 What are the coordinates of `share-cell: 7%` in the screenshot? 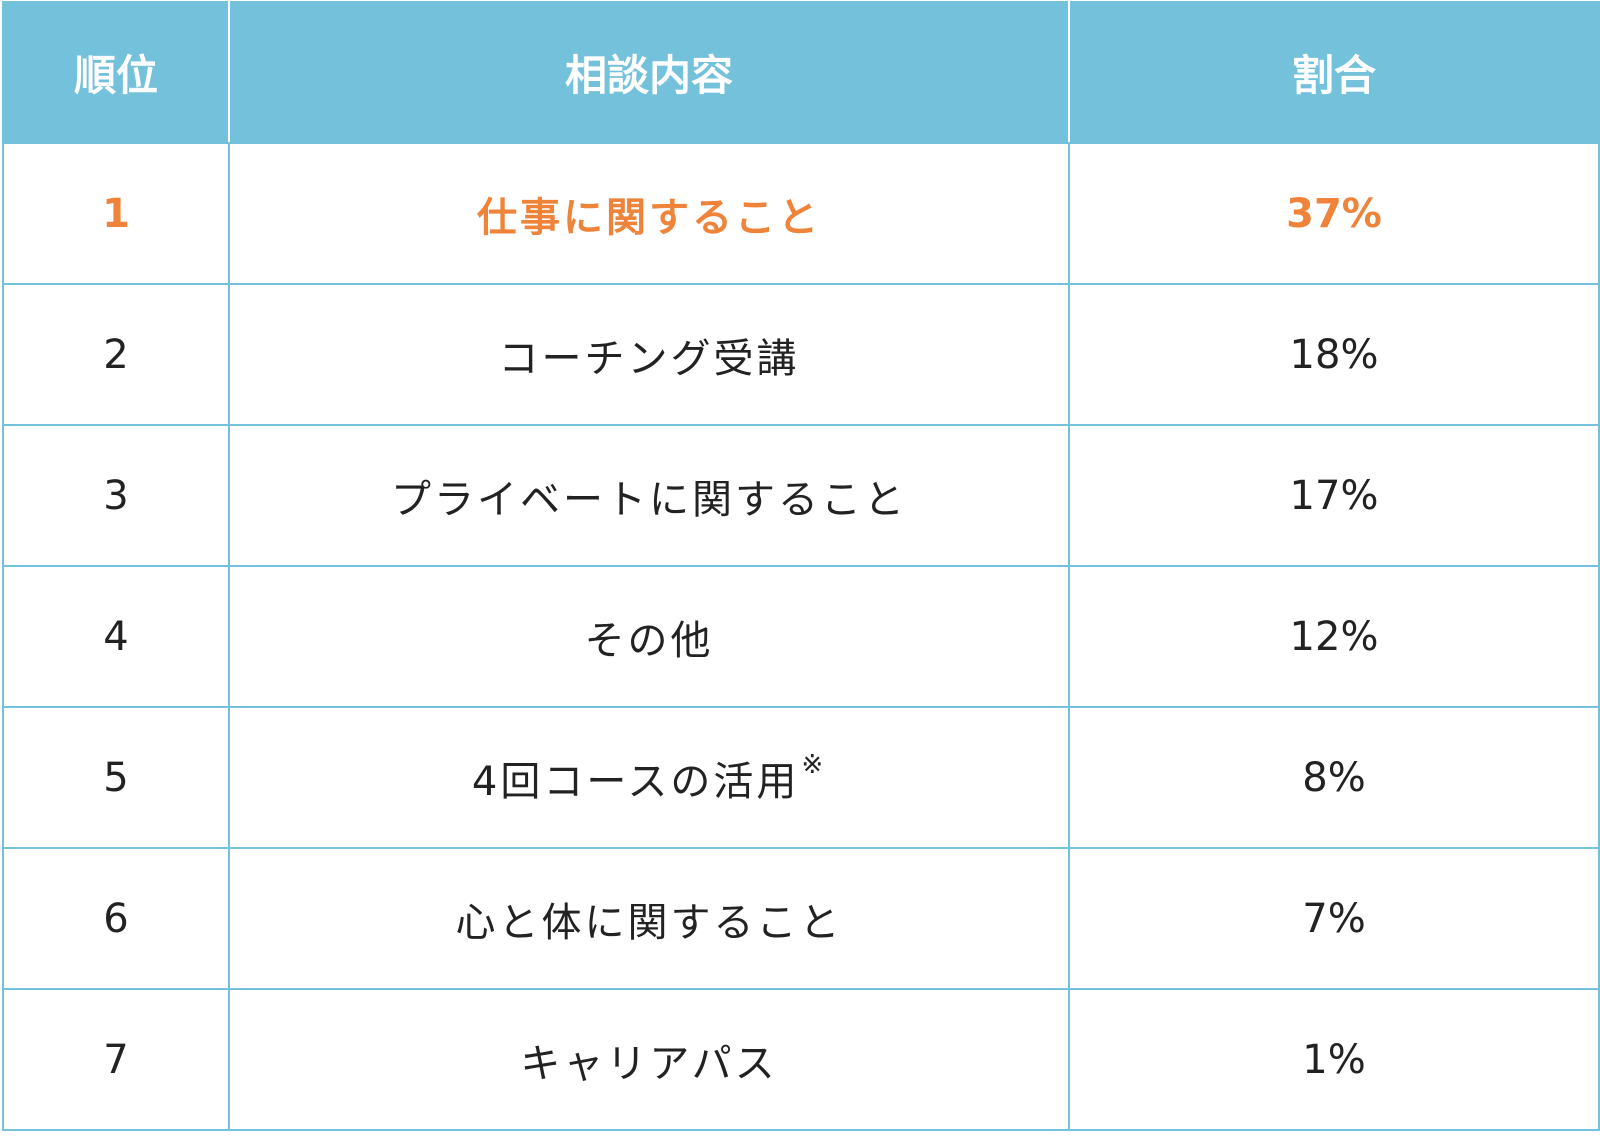 It's located at (1334, 918).